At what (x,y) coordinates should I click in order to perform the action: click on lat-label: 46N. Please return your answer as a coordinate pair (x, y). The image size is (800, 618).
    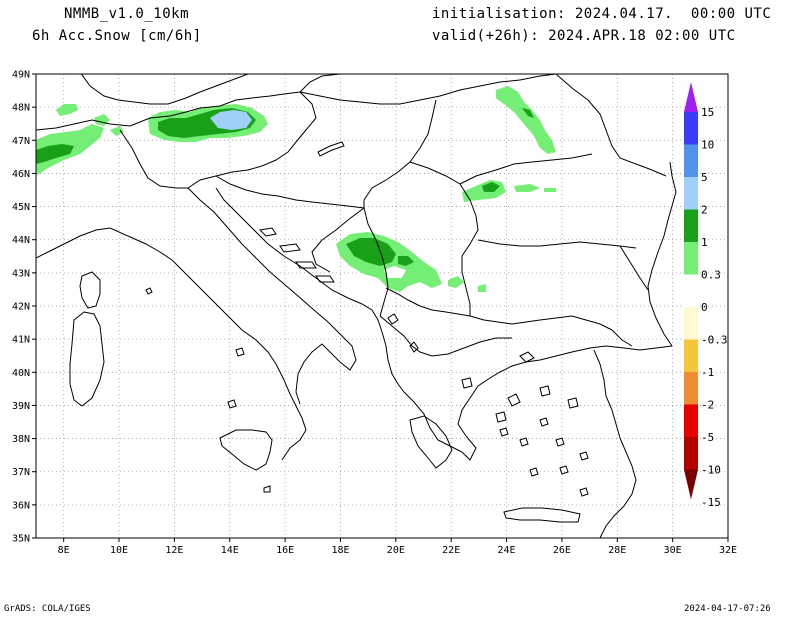
    Looking at the image, I should click on (21, 174).